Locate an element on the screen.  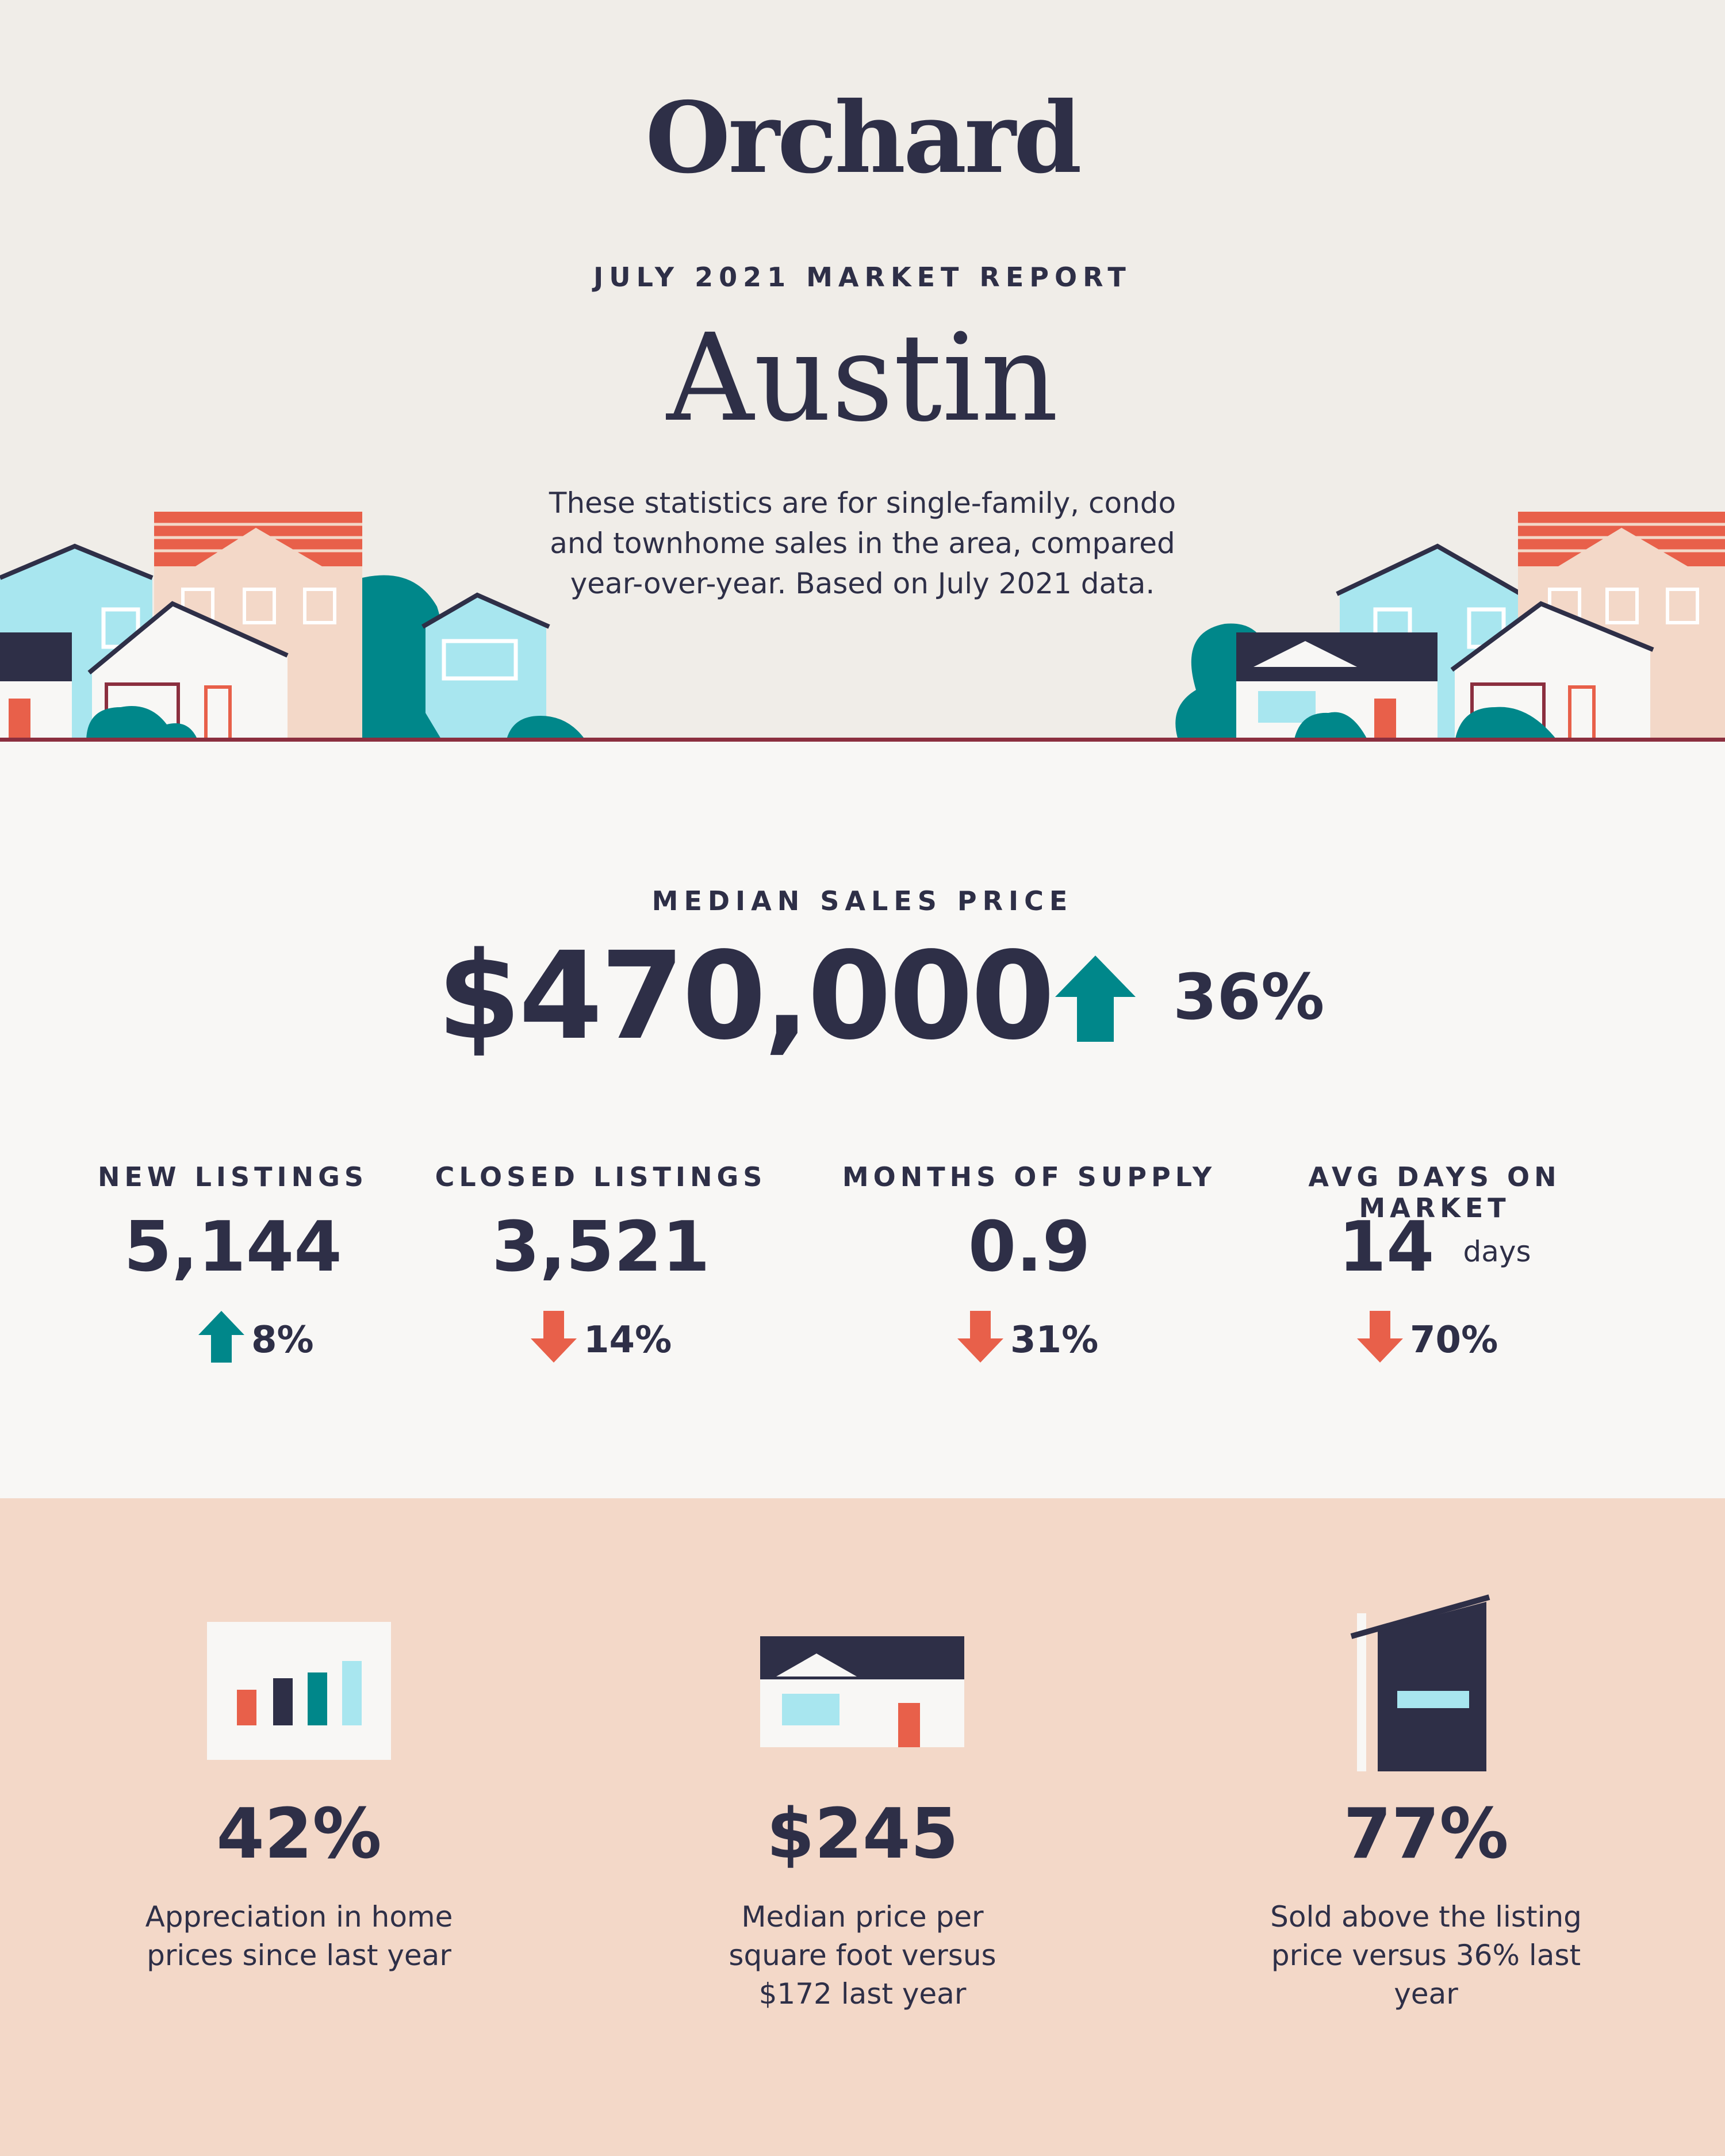
median-sales-price-label: MEDIAN SALES PRICE is located at coordinates (862, 900).